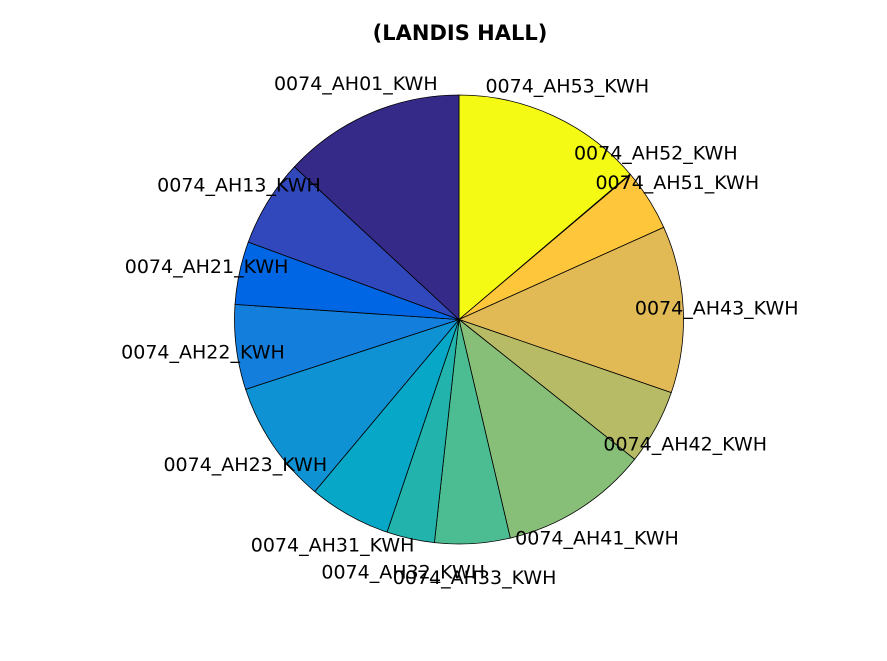  I want to click on slice-label: 0074_AH33_KWH, so click(475, 578).